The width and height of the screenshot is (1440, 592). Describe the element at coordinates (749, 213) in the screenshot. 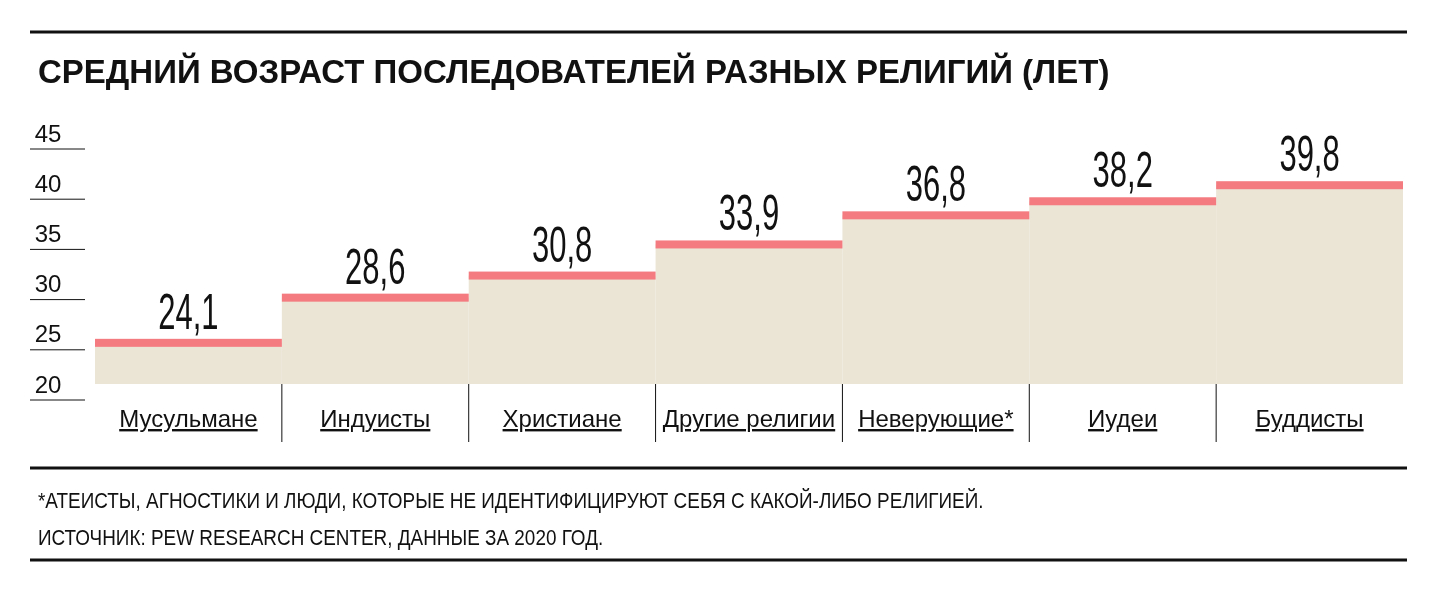

I see `data-label: 33,9` at that location.